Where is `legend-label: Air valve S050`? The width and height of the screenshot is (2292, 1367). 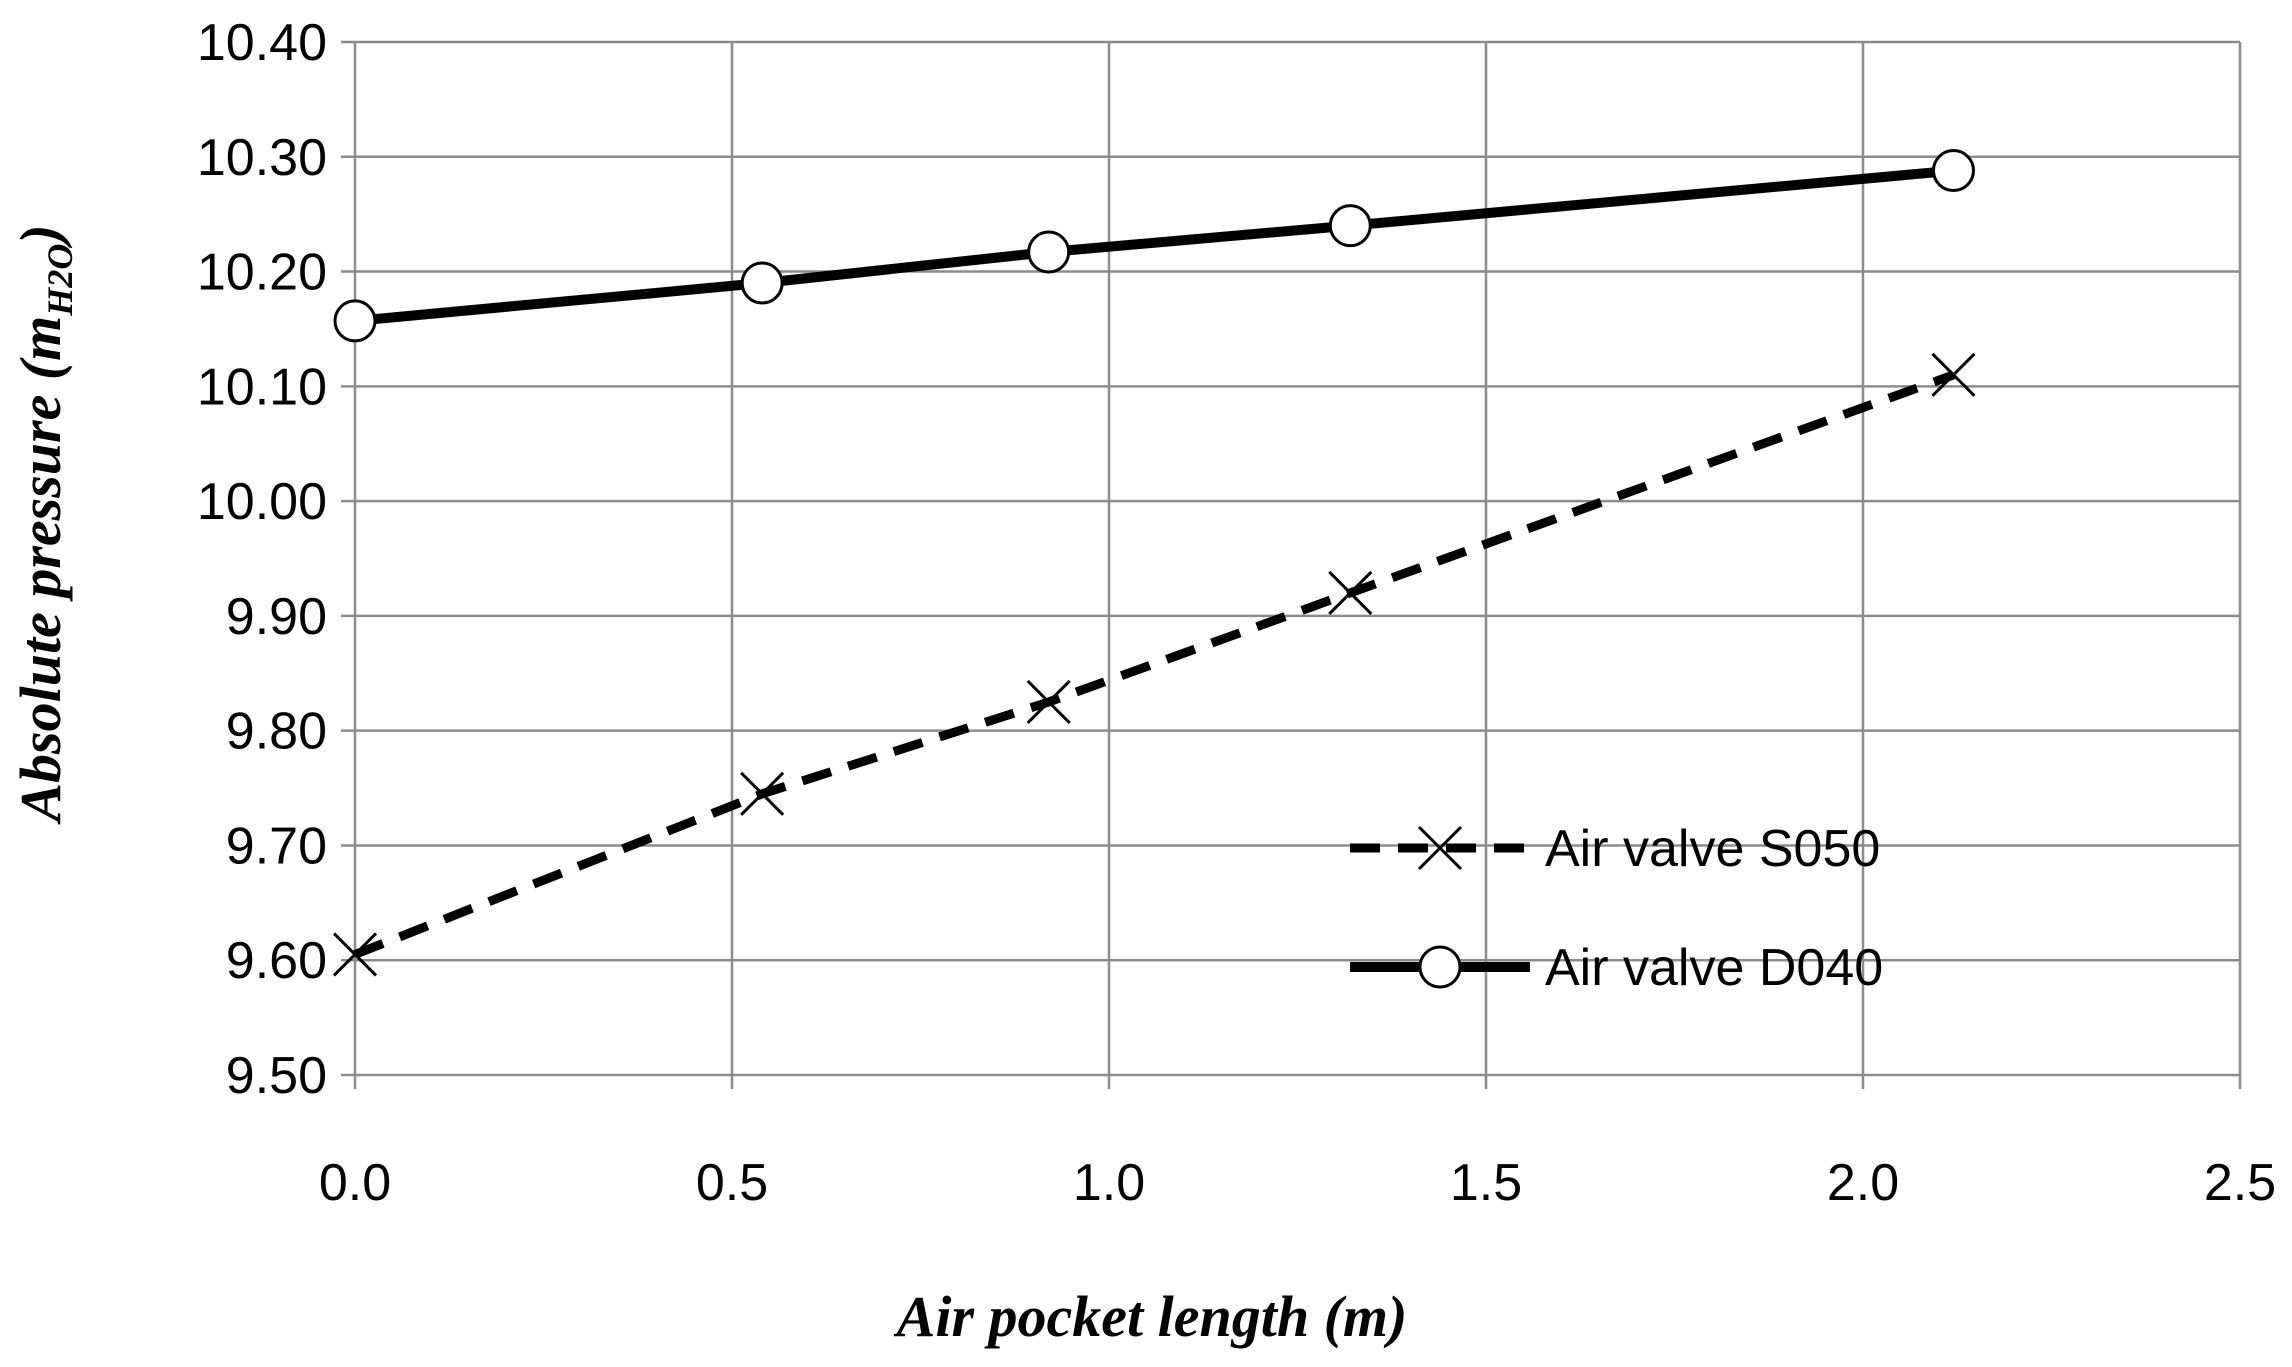 legend-label: Air valve S050 is located at coordinates (1712, 849).